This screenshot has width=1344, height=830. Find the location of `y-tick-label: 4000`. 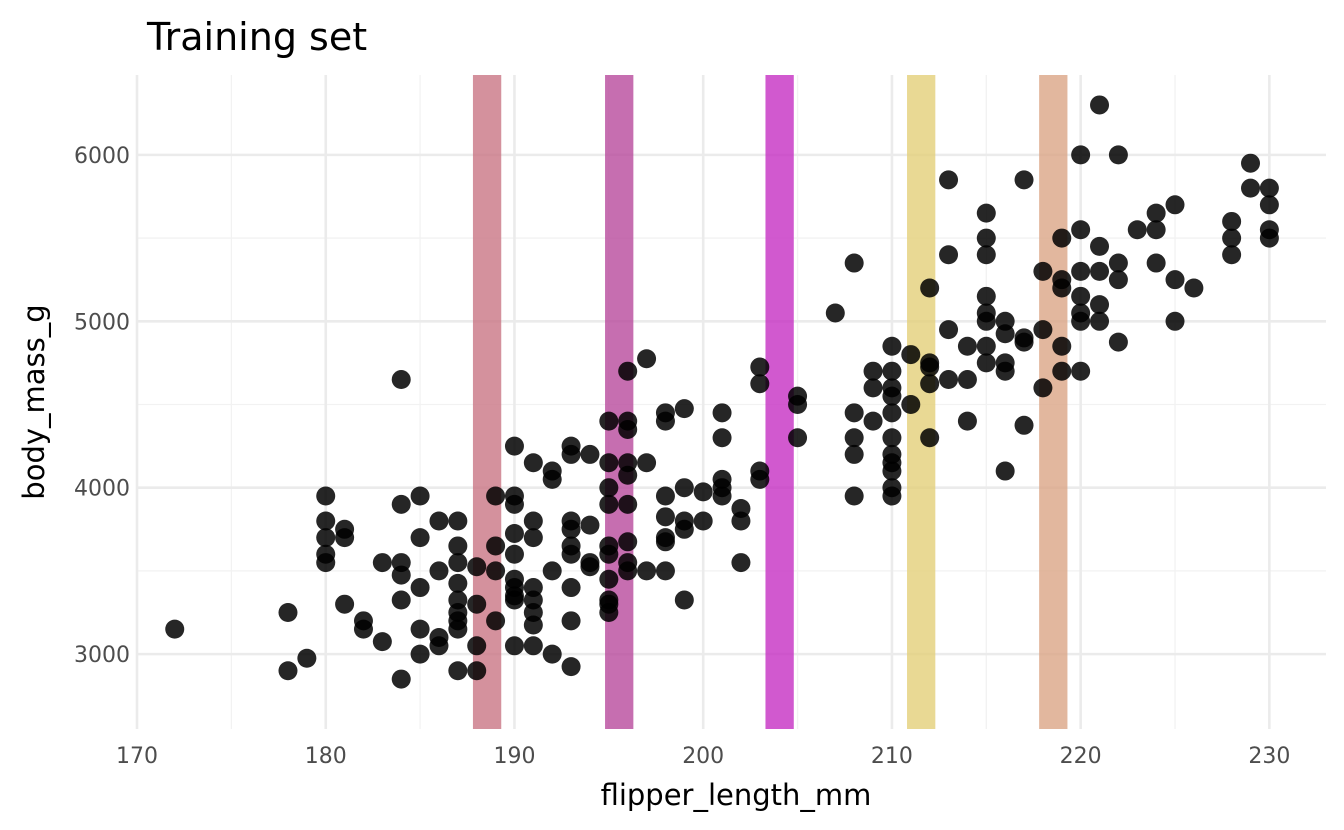

y-tick-label: 4000 is located at coordinates (102, 489).